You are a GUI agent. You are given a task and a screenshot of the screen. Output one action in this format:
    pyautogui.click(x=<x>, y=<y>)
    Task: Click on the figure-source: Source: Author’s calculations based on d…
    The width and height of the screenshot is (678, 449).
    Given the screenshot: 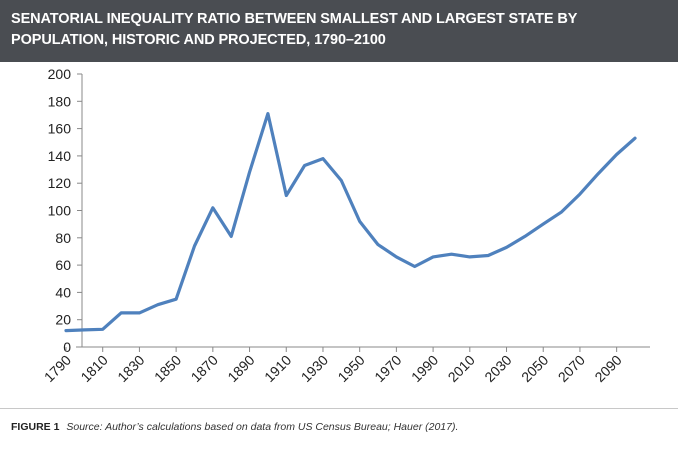 What is the action you would take?
    pyautogui.click(x=262, y=427)
    